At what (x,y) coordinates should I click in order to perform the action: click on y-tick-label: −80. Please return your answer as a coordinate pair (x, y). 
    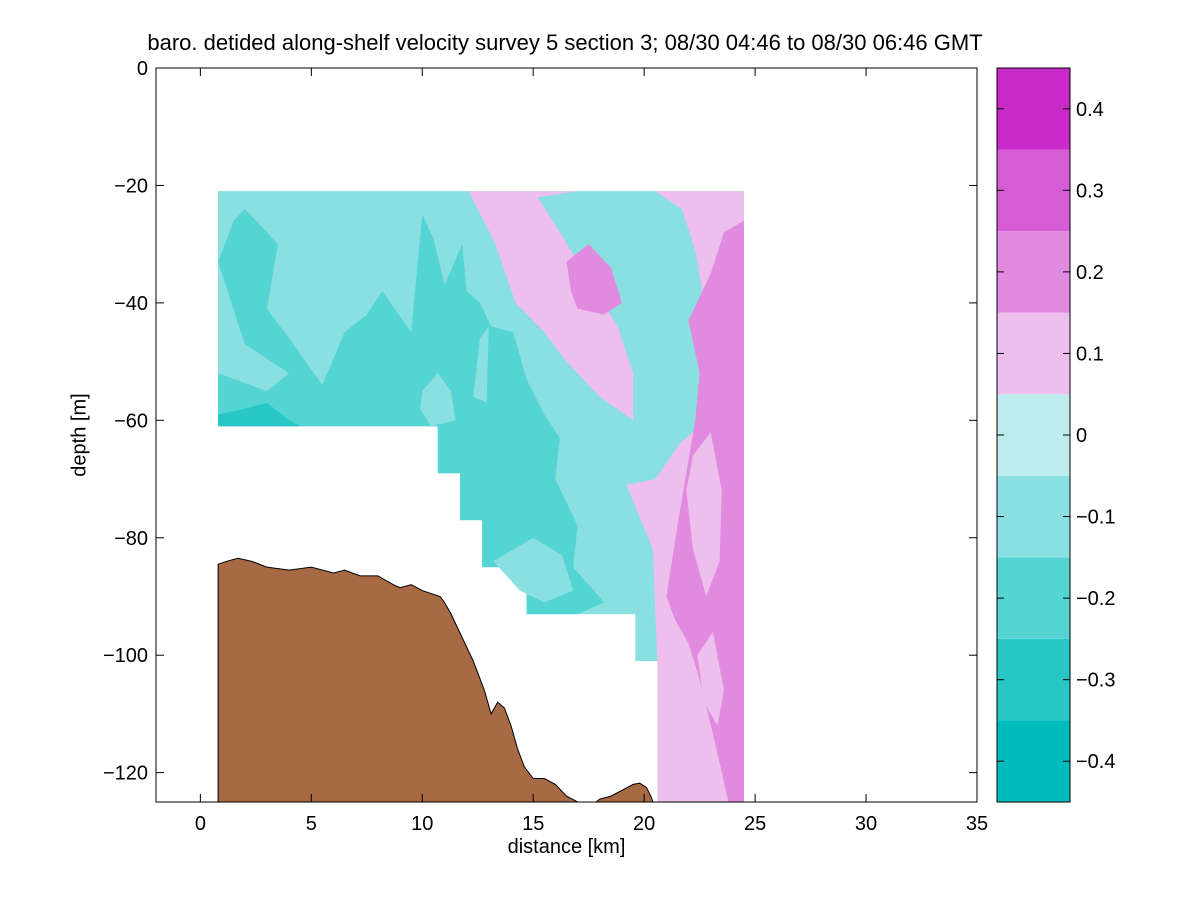
    Looking at the image, I should click on (131, 539).